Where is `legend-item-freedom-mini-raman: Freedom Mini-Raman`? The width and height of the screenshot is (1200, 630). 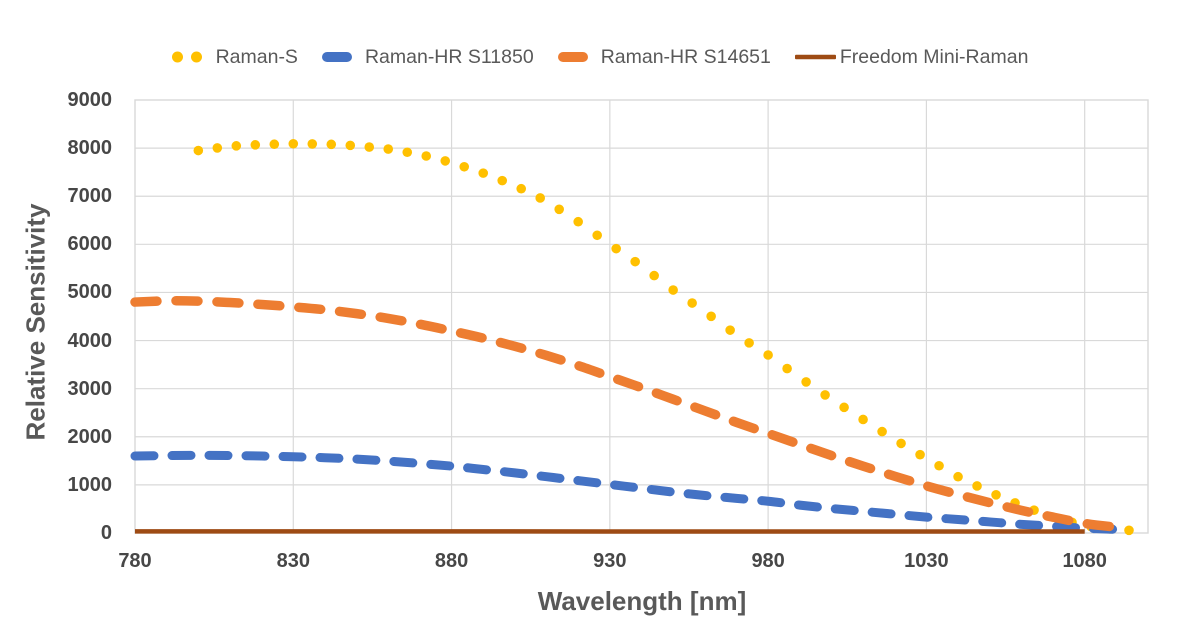 legend-item-freedom-mini-raman: Freedom Mini-Raman is located at coordinates (911, 57).